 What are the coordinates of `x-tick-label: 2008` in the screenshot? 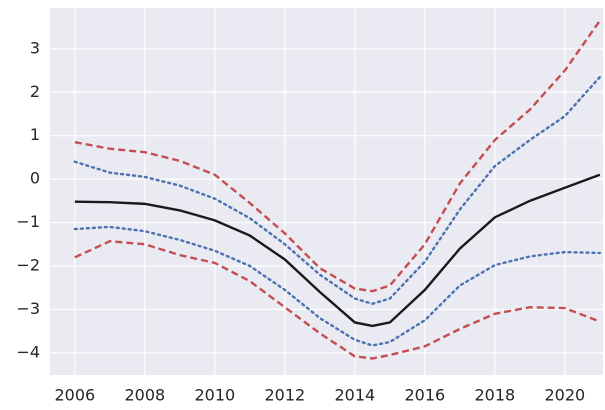 It's located at (144, 395).